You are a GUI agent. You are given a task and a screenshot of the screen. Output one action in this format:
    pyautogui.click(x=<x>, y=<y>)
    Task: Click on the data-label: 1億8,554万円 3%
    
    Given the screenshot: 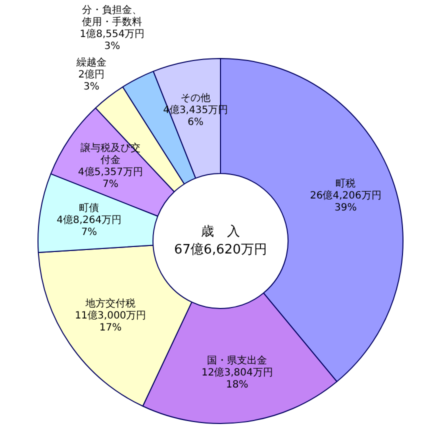 What is the action you would take?
    pyautogui.click(x=112, y=40)
    